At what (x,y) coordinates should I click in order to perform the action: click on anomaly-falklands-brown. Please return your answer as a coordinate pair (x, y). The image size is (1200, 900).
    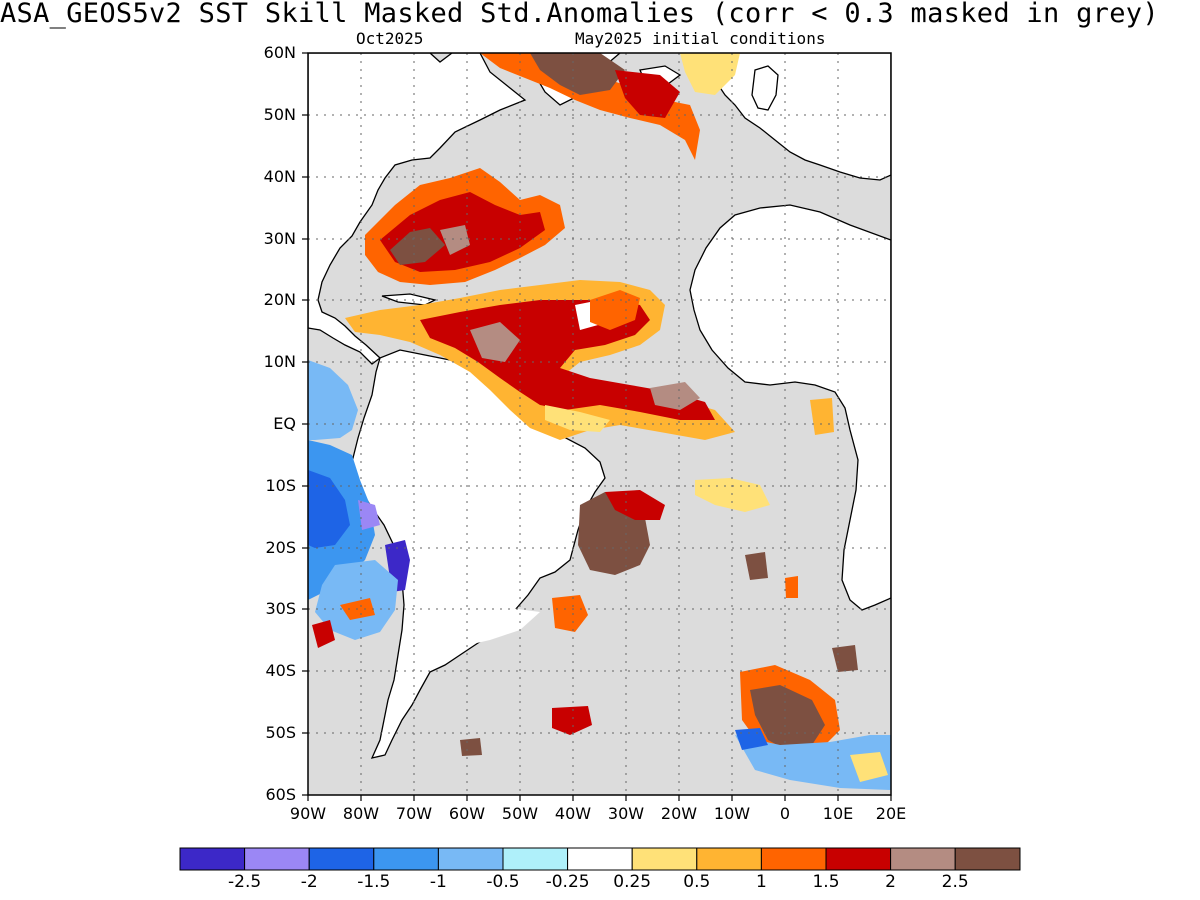
    Looking at the image, I should click on (471, 747).